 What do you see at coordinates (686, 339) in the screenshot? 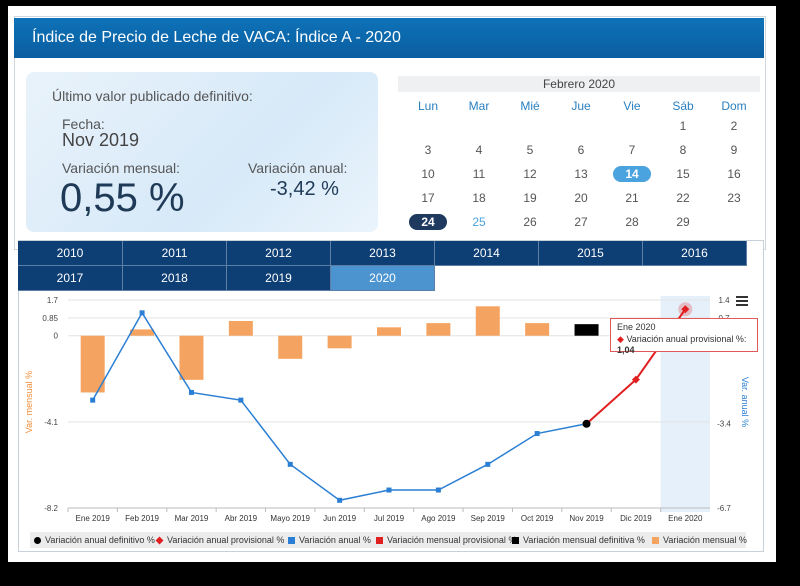
I see `tooltip-label: Variación anual provisional %:` at bounding box center [686, 339].